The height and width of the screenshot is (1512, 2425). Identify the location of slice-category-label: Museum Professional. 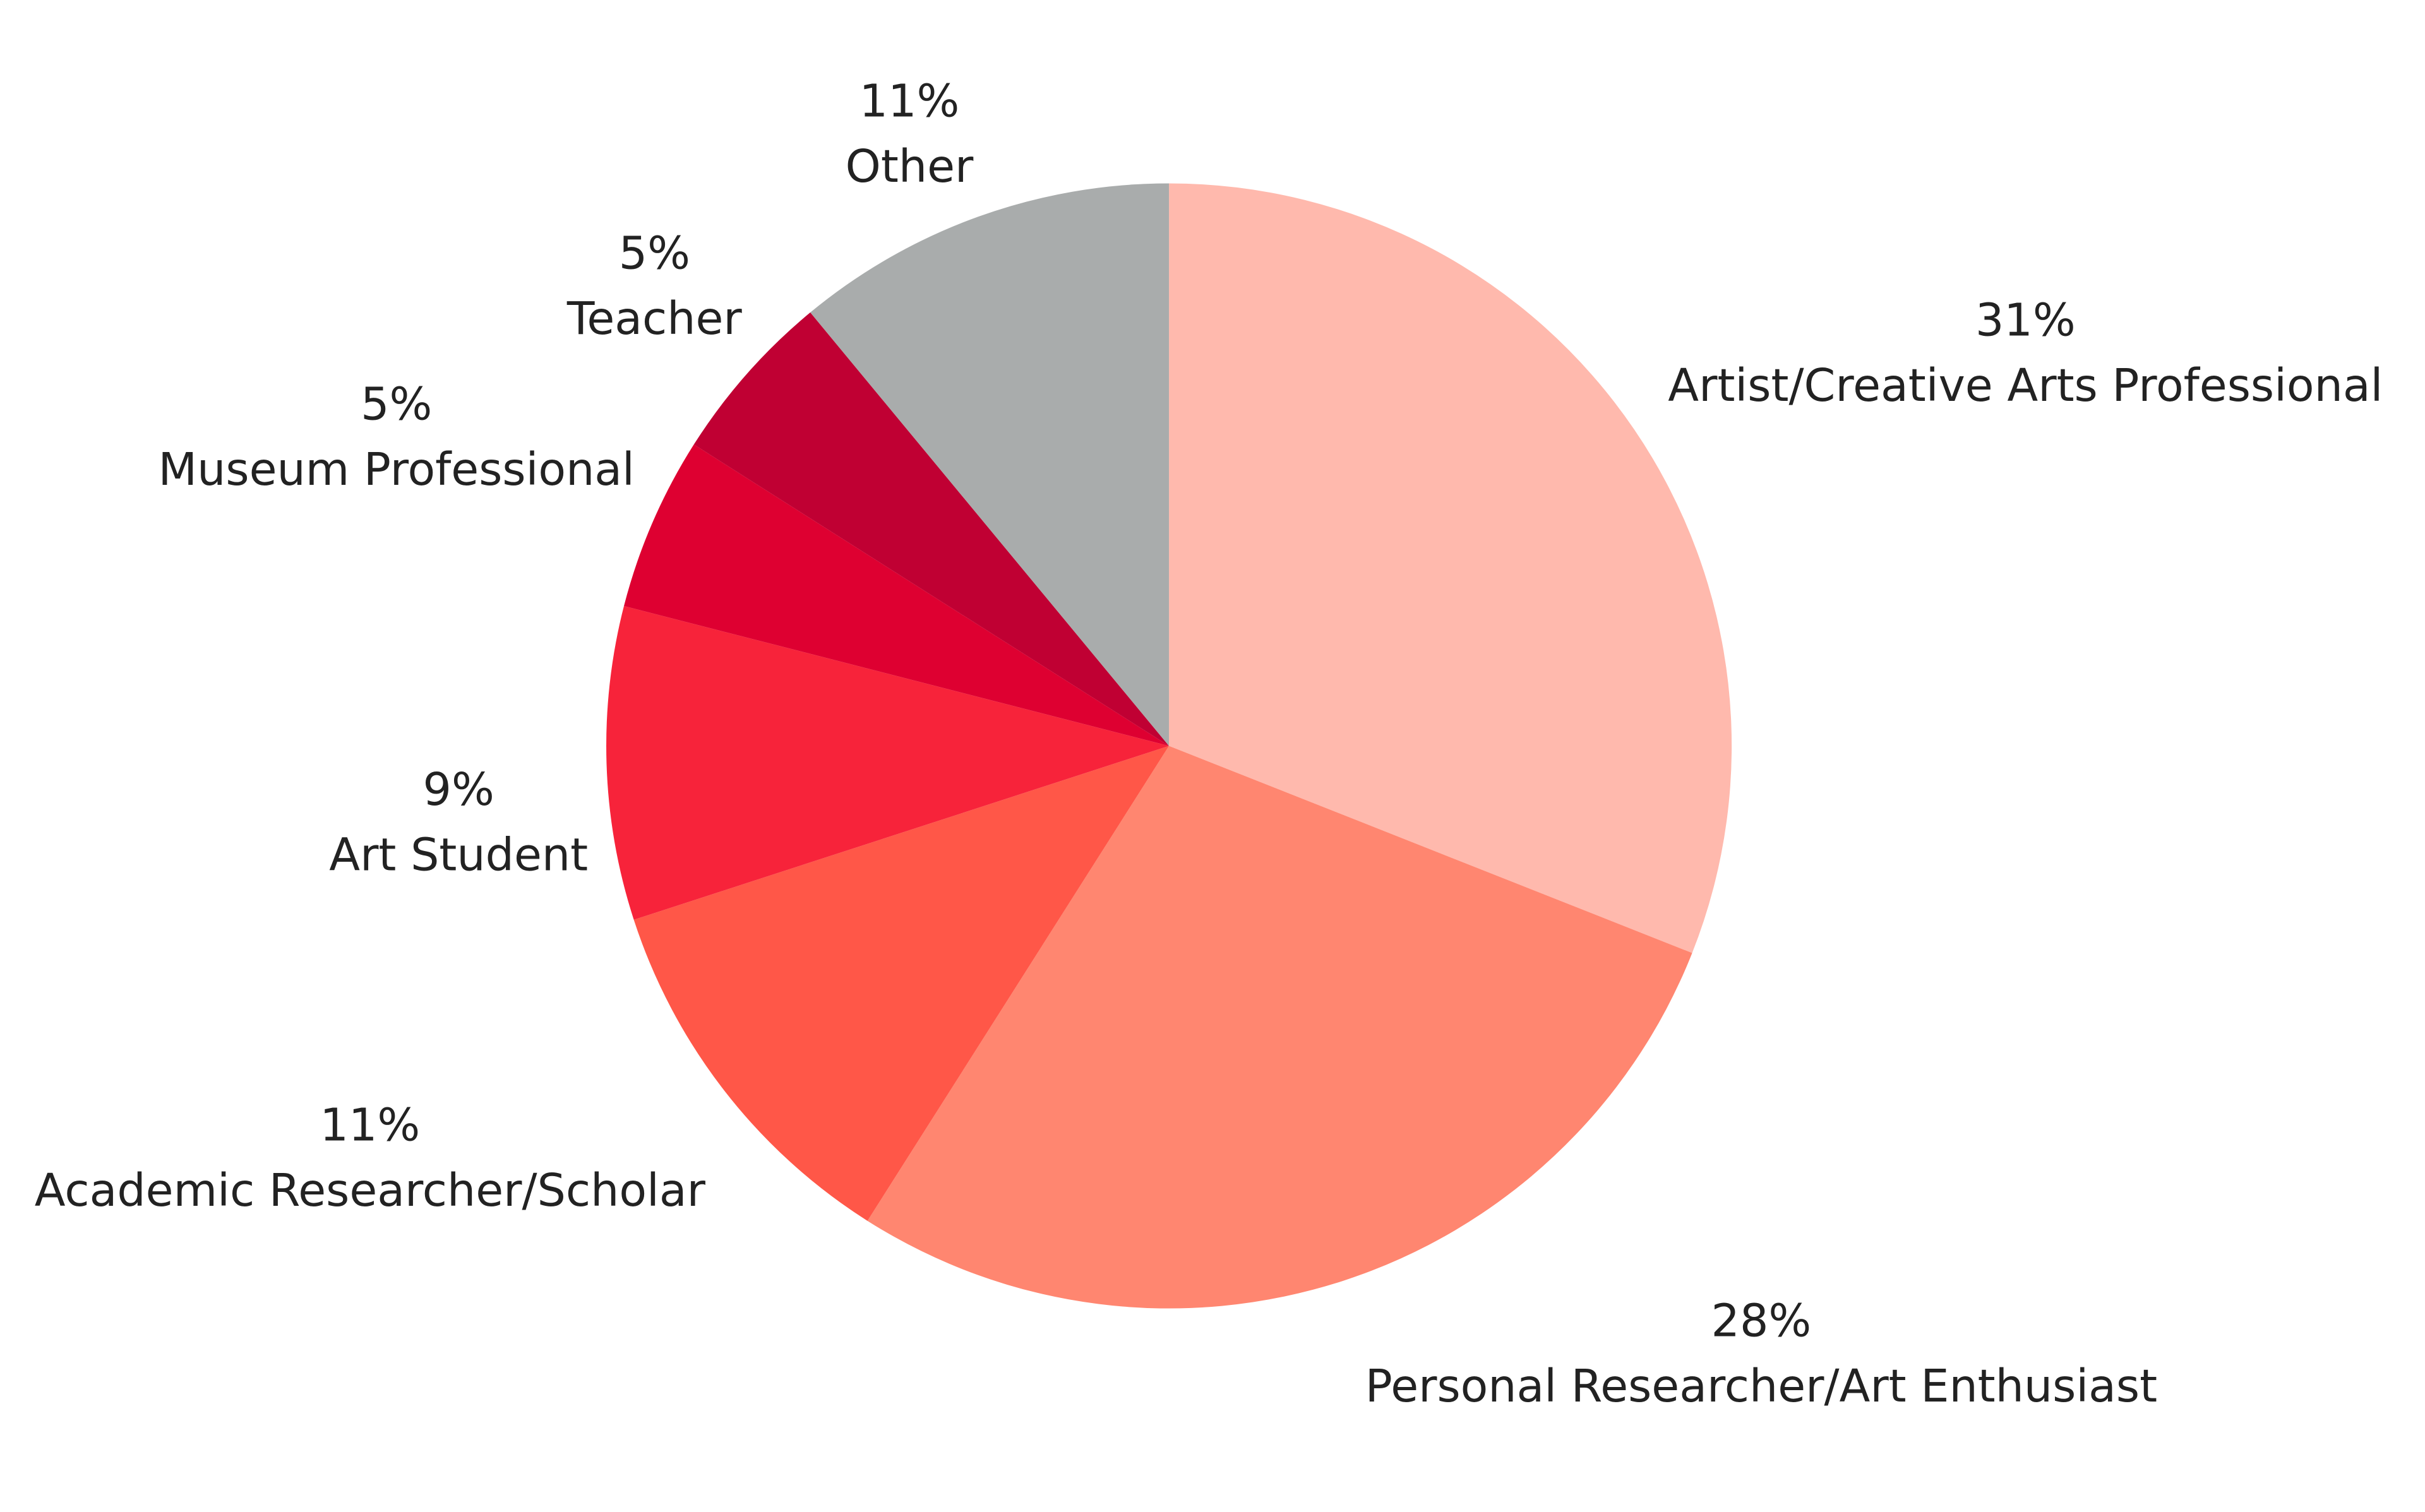
(397, 469).